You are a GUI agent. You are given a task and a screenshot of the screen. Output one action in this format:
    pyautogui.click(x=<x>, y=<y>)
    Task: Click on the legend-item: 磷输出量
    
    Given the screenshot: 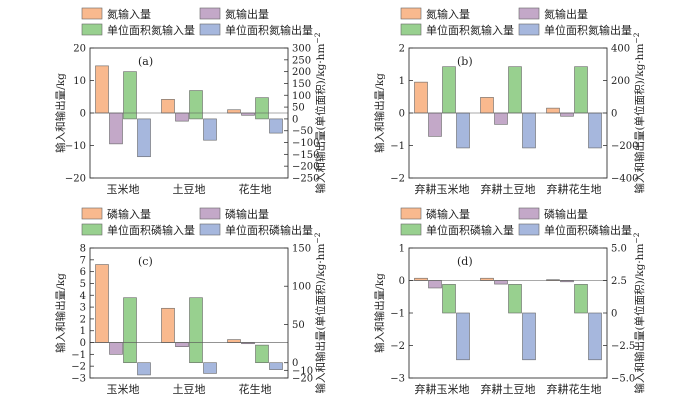 What is the action you would take?
    pyautogui.click(x=553, y=214)
    